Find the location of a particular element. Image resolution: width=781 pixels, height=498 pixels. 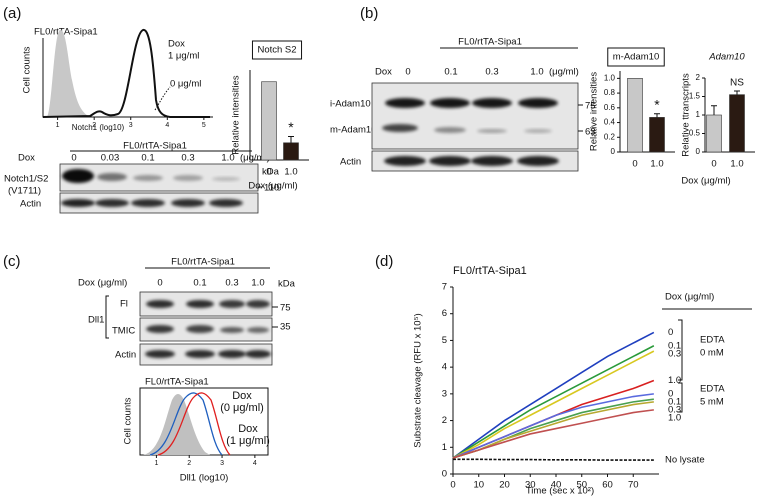

chart-title: FL0/rtTA-Sipa1 is located at coordinates (490, 271).